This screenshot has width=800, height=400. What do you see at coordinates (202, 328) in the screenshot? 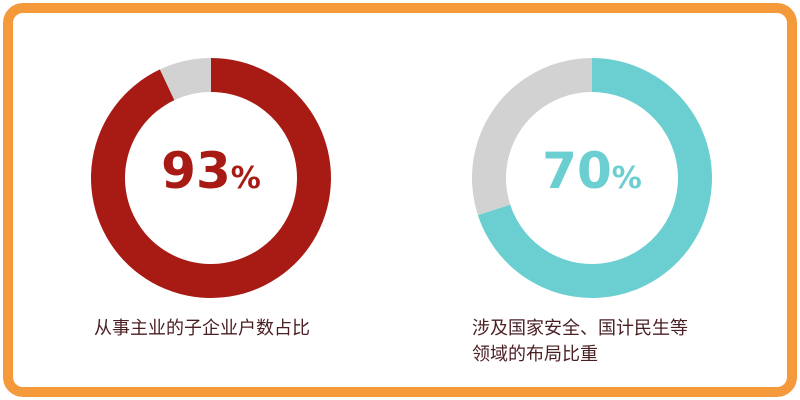
I see `donut-1-caption: 从事主业的子企业户数占比` at bounding box center [202, 328].